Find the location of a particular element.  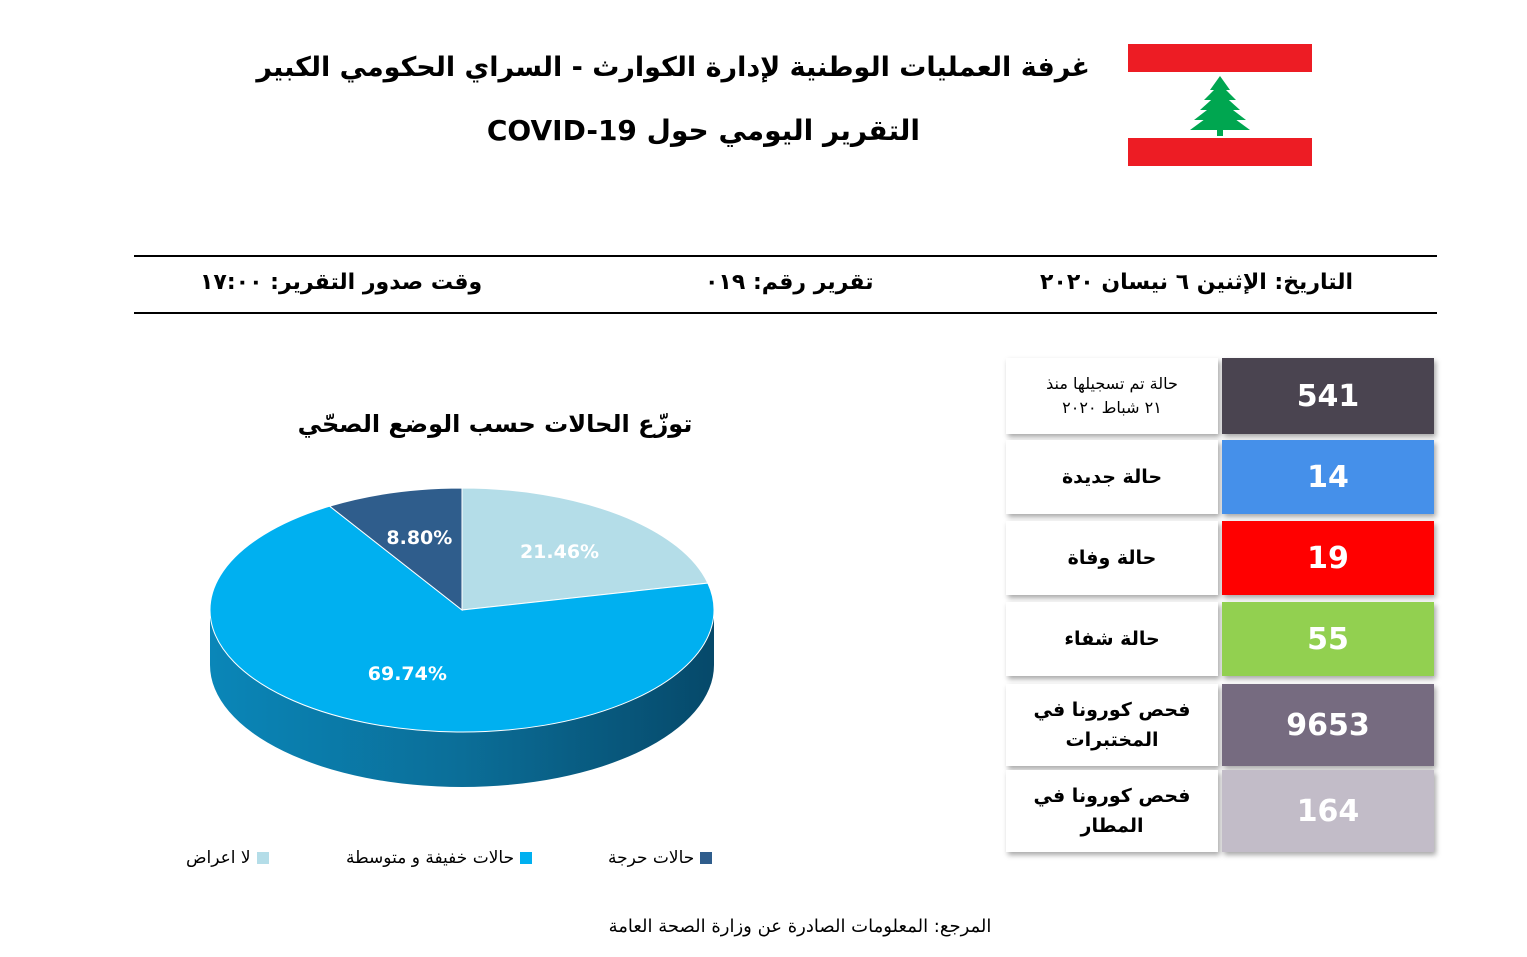

stat-row: حالة شفاء 55 is located at coordinates (1222, 639).